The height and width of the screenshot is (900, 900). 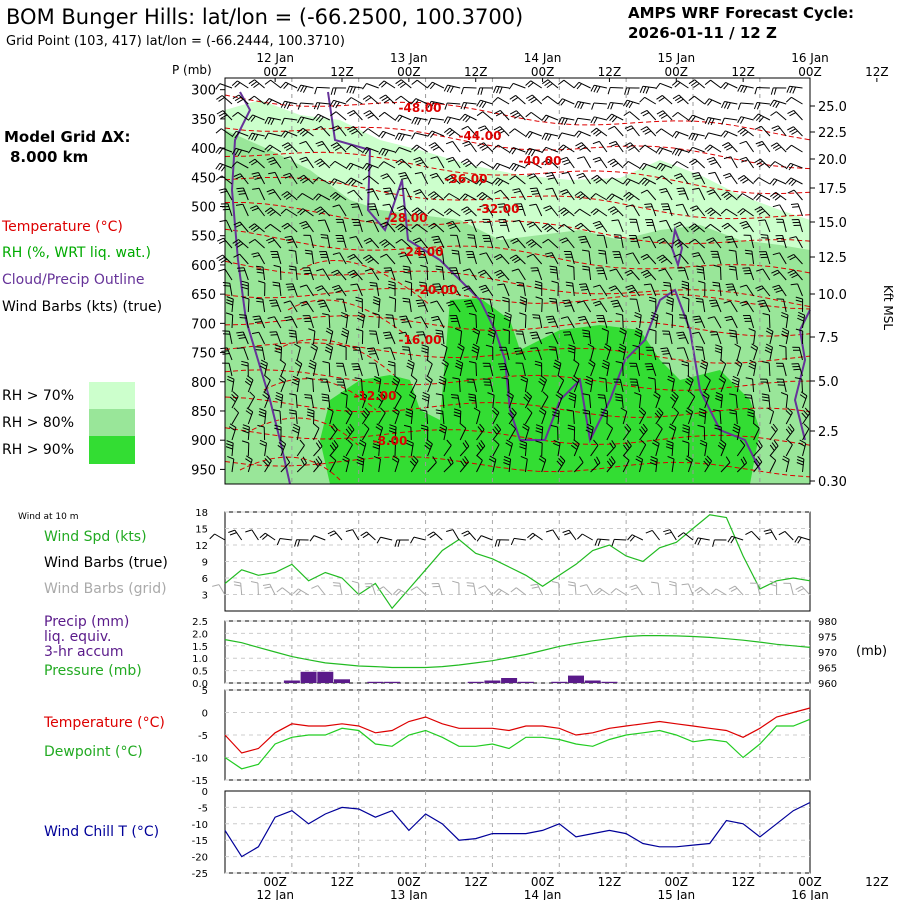 What do you see at coordinates (249, 531) in the screenshot?
I see `wind-barb-true-flag` at bounding box center [249, 531].